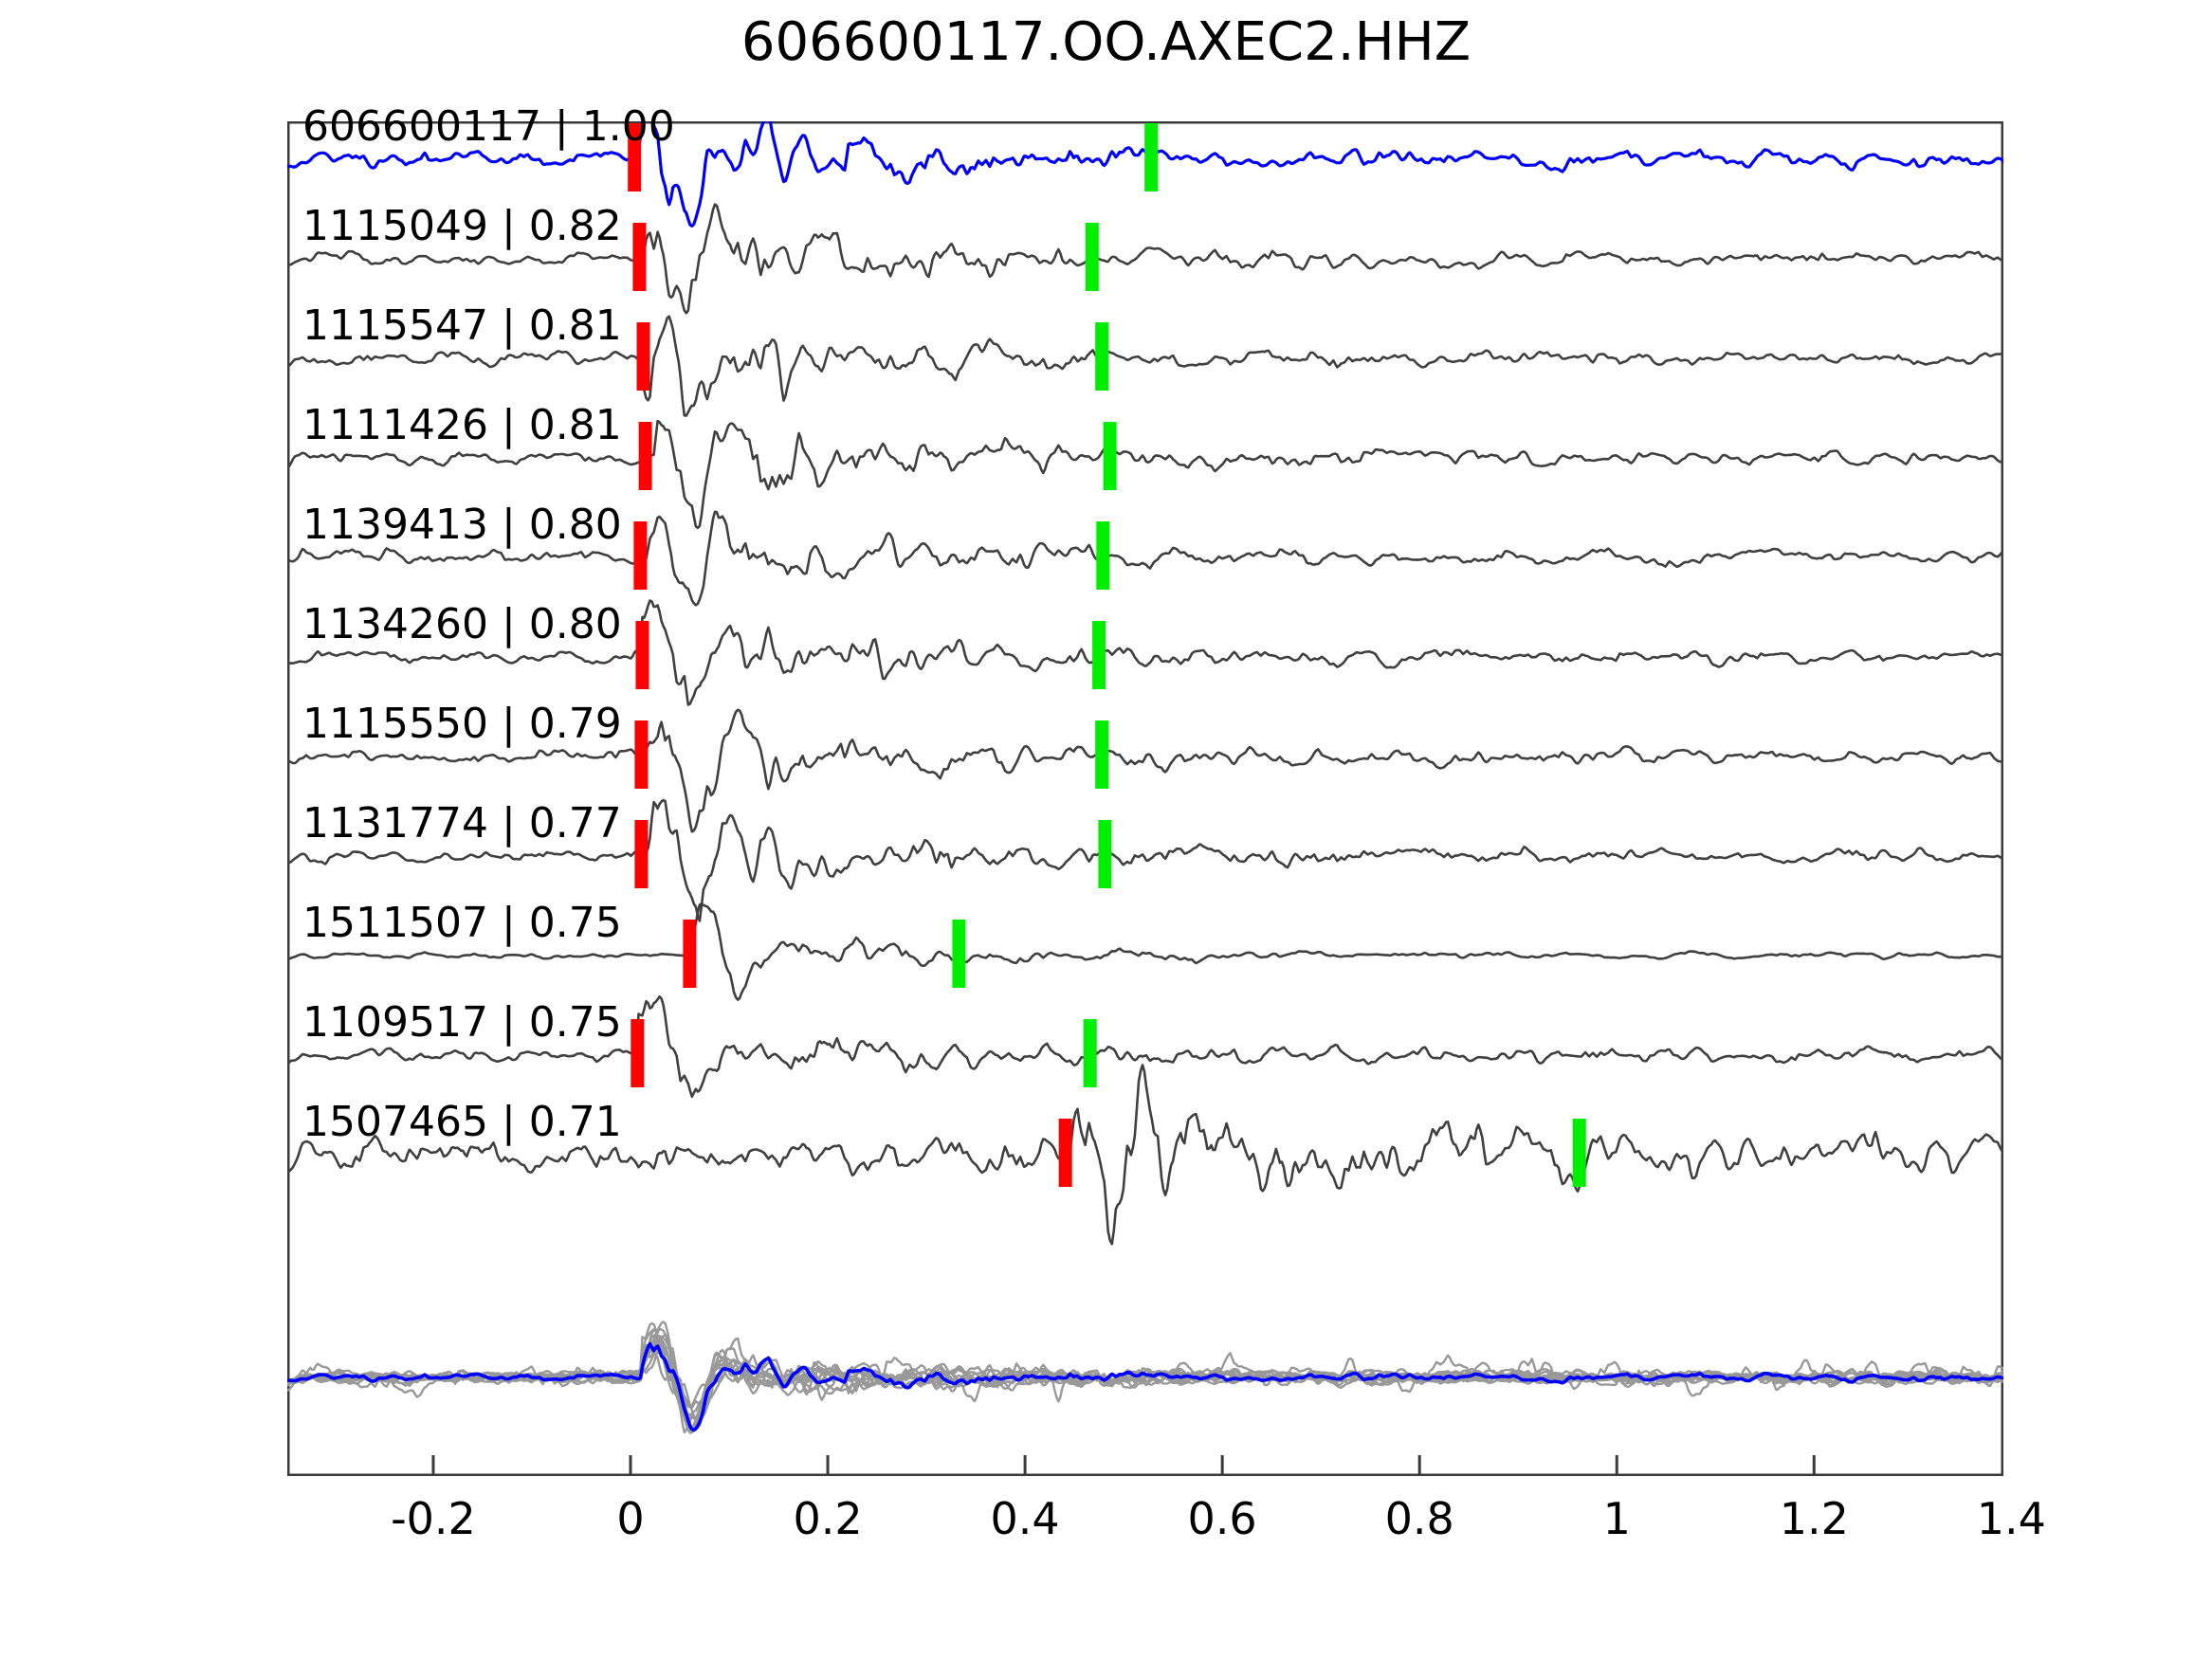  What do you see at coordinates (1106, 42) in the screenshot?
I see `page-title: 606600117.OO.AXEC2.HHZ` at bounding box center [1106, 42].